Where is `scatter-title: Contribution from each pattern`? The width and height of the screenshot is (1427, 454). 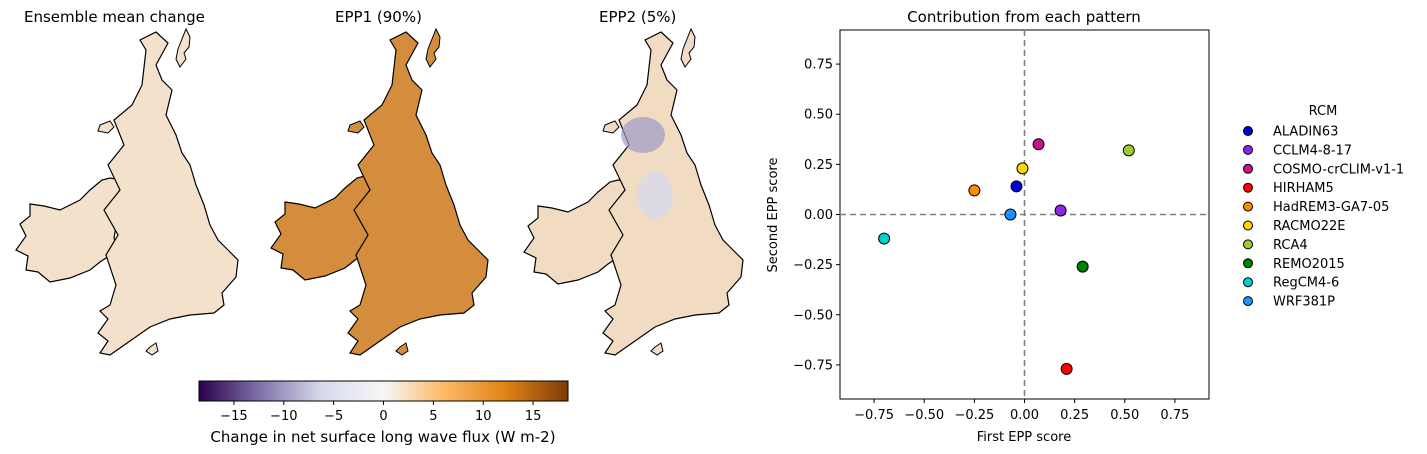 scatter-title: Contribution from each pattern is located at coordinates (1024, 17).